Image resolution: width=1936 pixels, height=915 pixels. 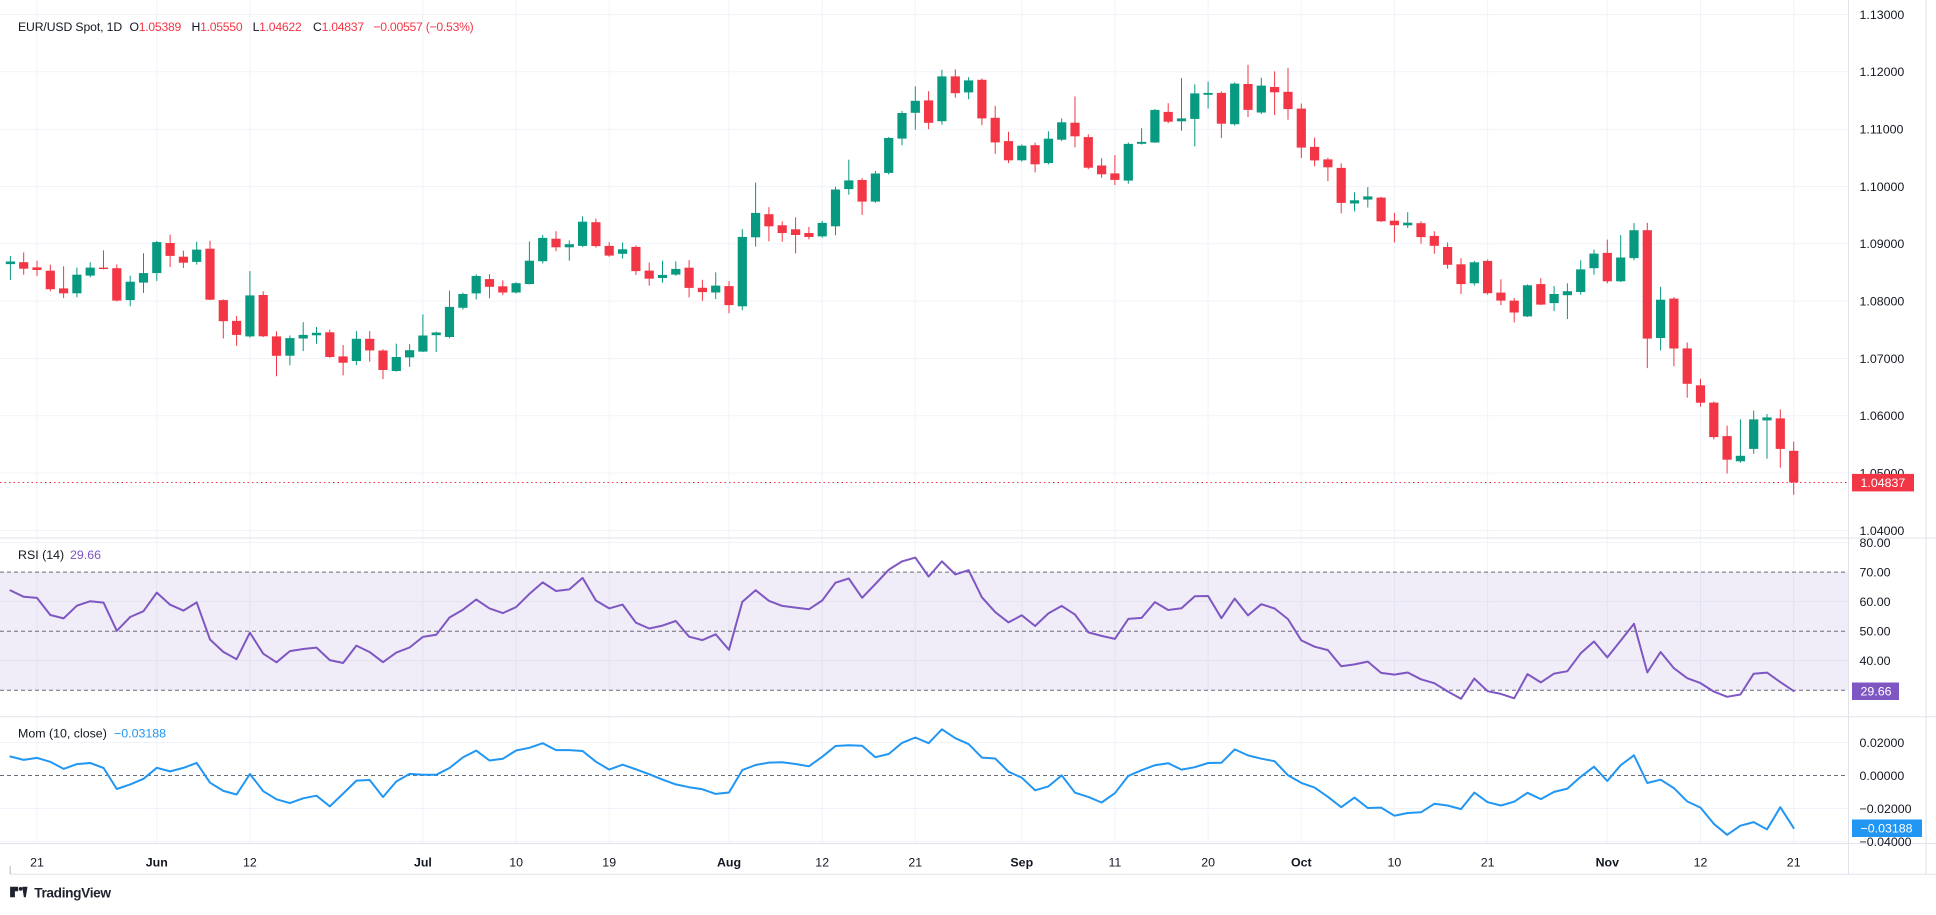 I want to click on svg-text: 1.07000, so click(x=1882, y=359).